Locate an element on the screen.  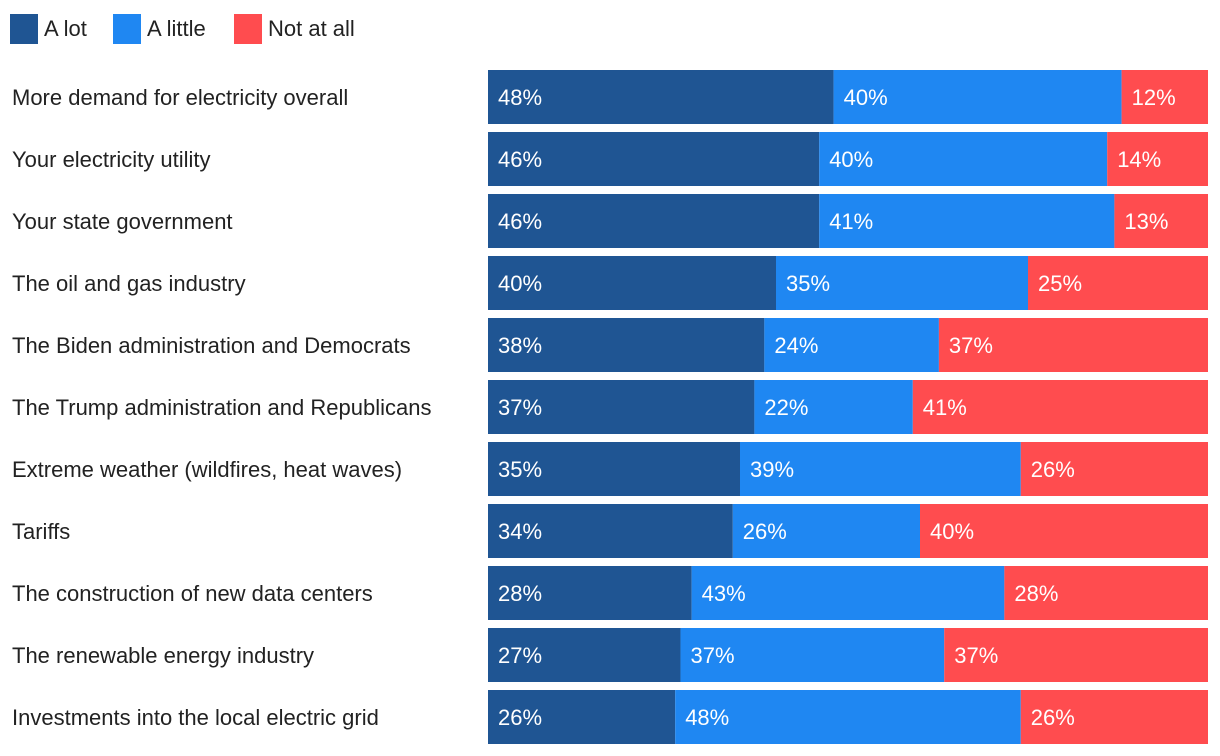
category-label: The oil and gas industry is located at coordinates (129, 283).